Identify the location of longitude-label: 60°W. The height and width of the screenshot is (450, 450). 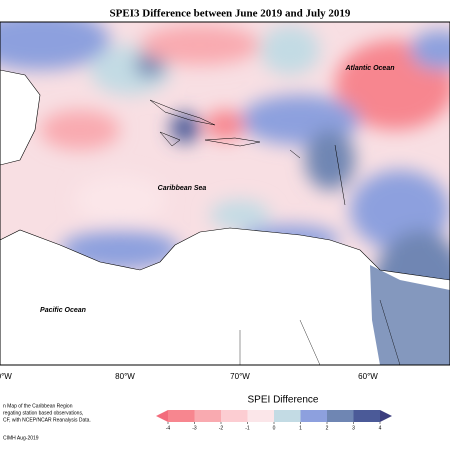
(368, 376).